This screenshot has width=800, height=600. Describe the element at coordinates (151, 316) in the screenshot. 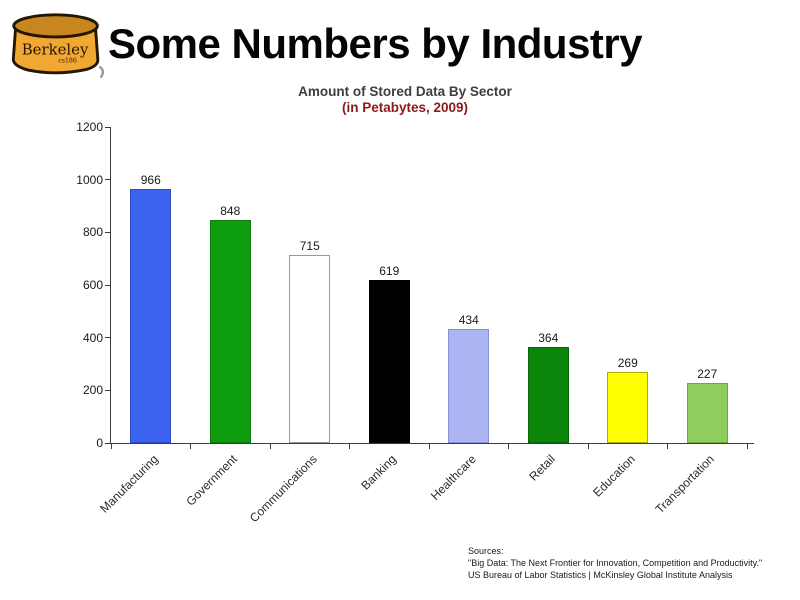

I see `bar-manufacturing` at that location.